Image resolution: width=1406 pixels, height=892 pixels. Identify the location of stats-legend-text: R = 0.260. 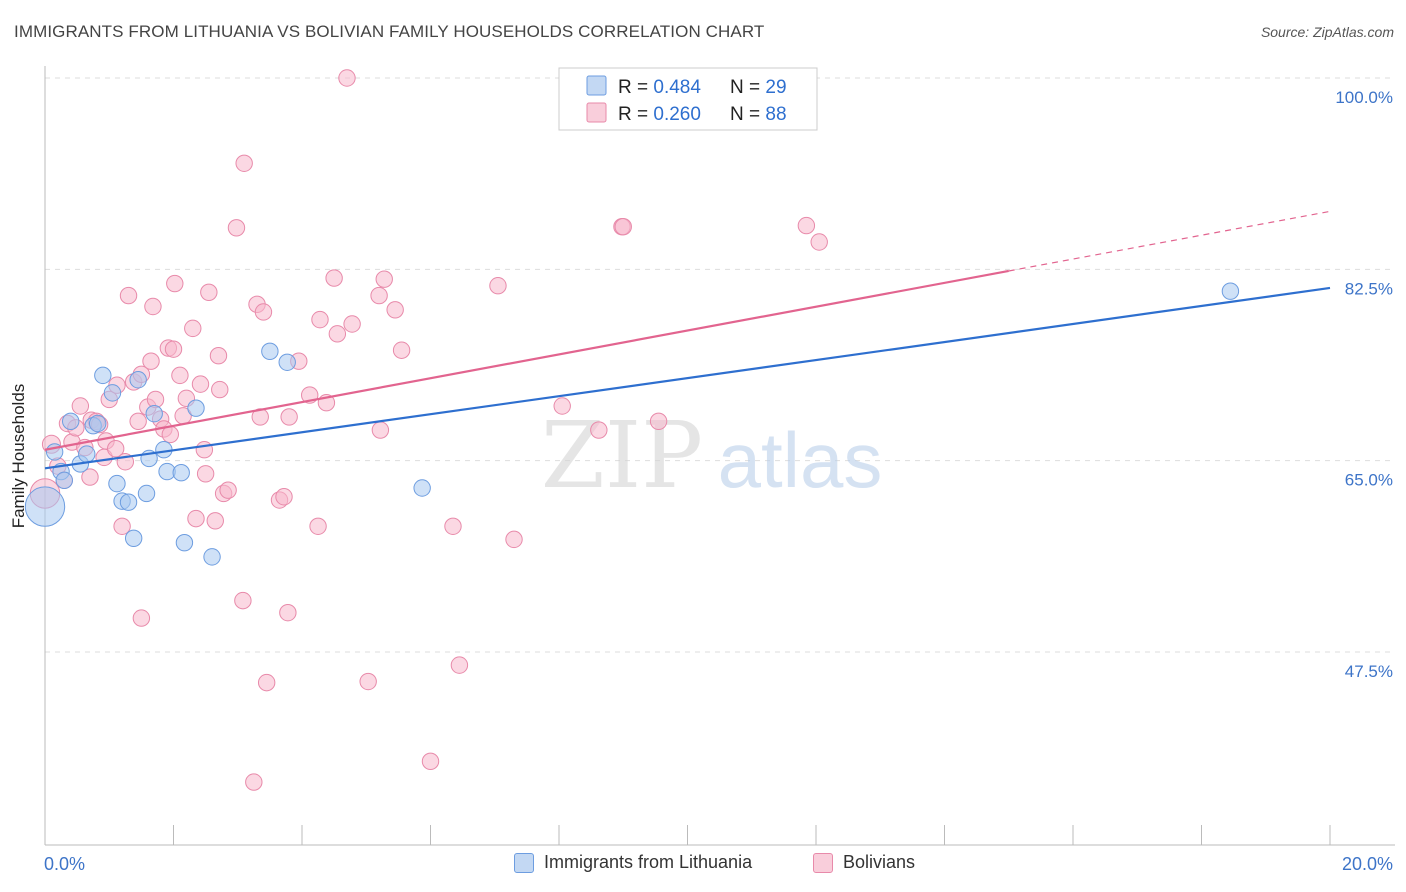
(659, 114).